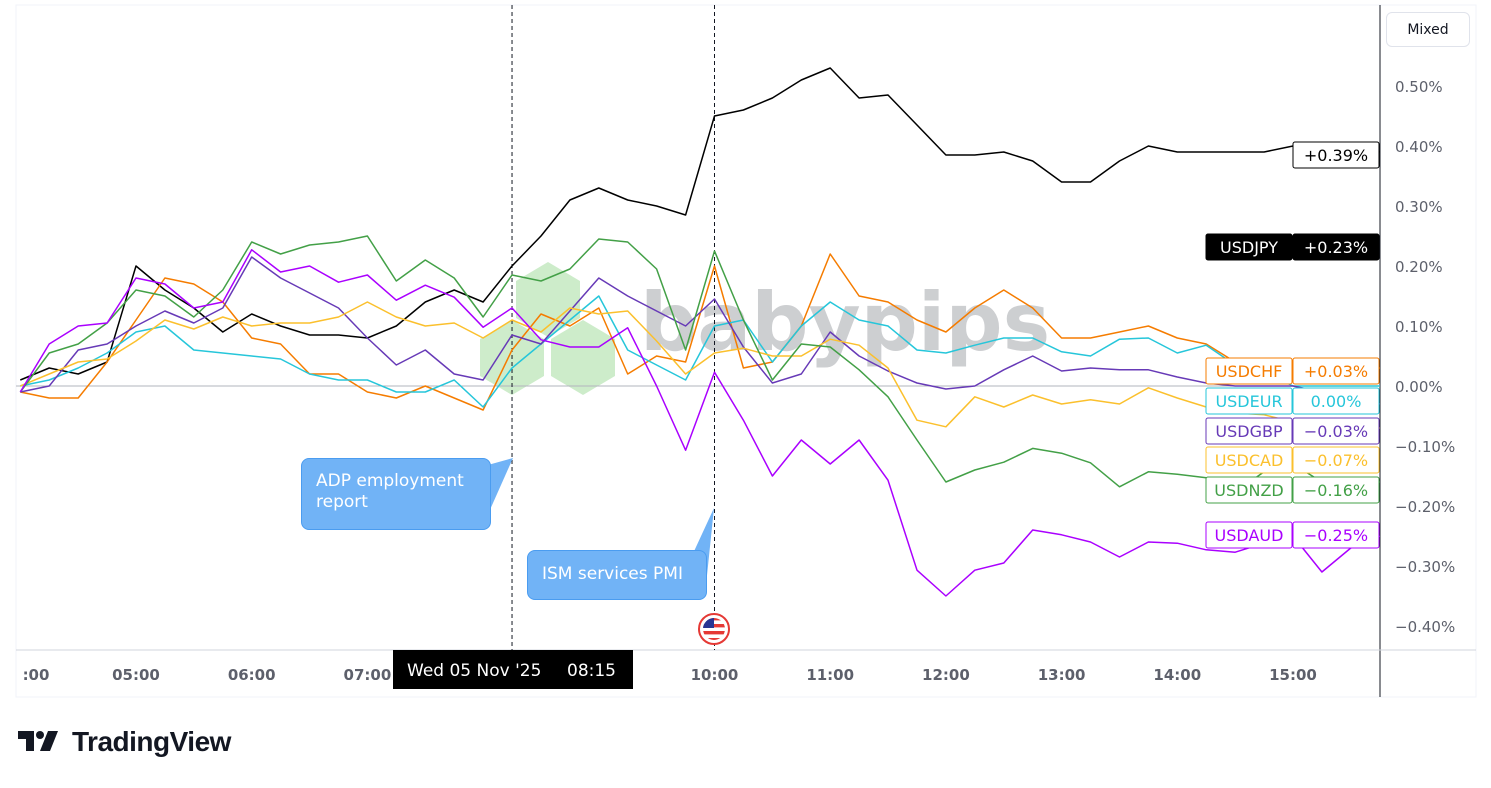 Image resolution: width=1491 pixels, height=788 pixels. I want to click on y-tick-label: 0.20%, so click(1419, 267).